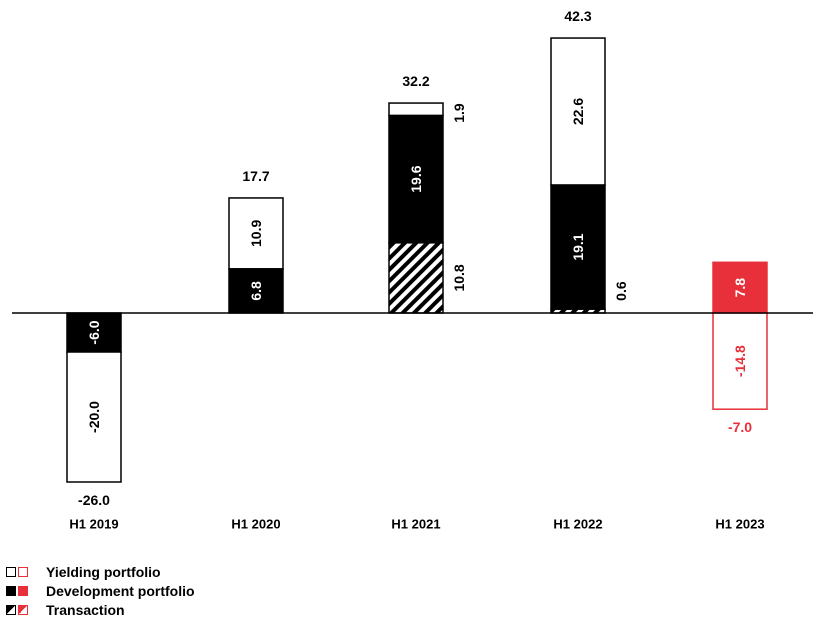 The image size is (813, 624). I want to click on segment-value-label: 7.8, so click(740, 288).